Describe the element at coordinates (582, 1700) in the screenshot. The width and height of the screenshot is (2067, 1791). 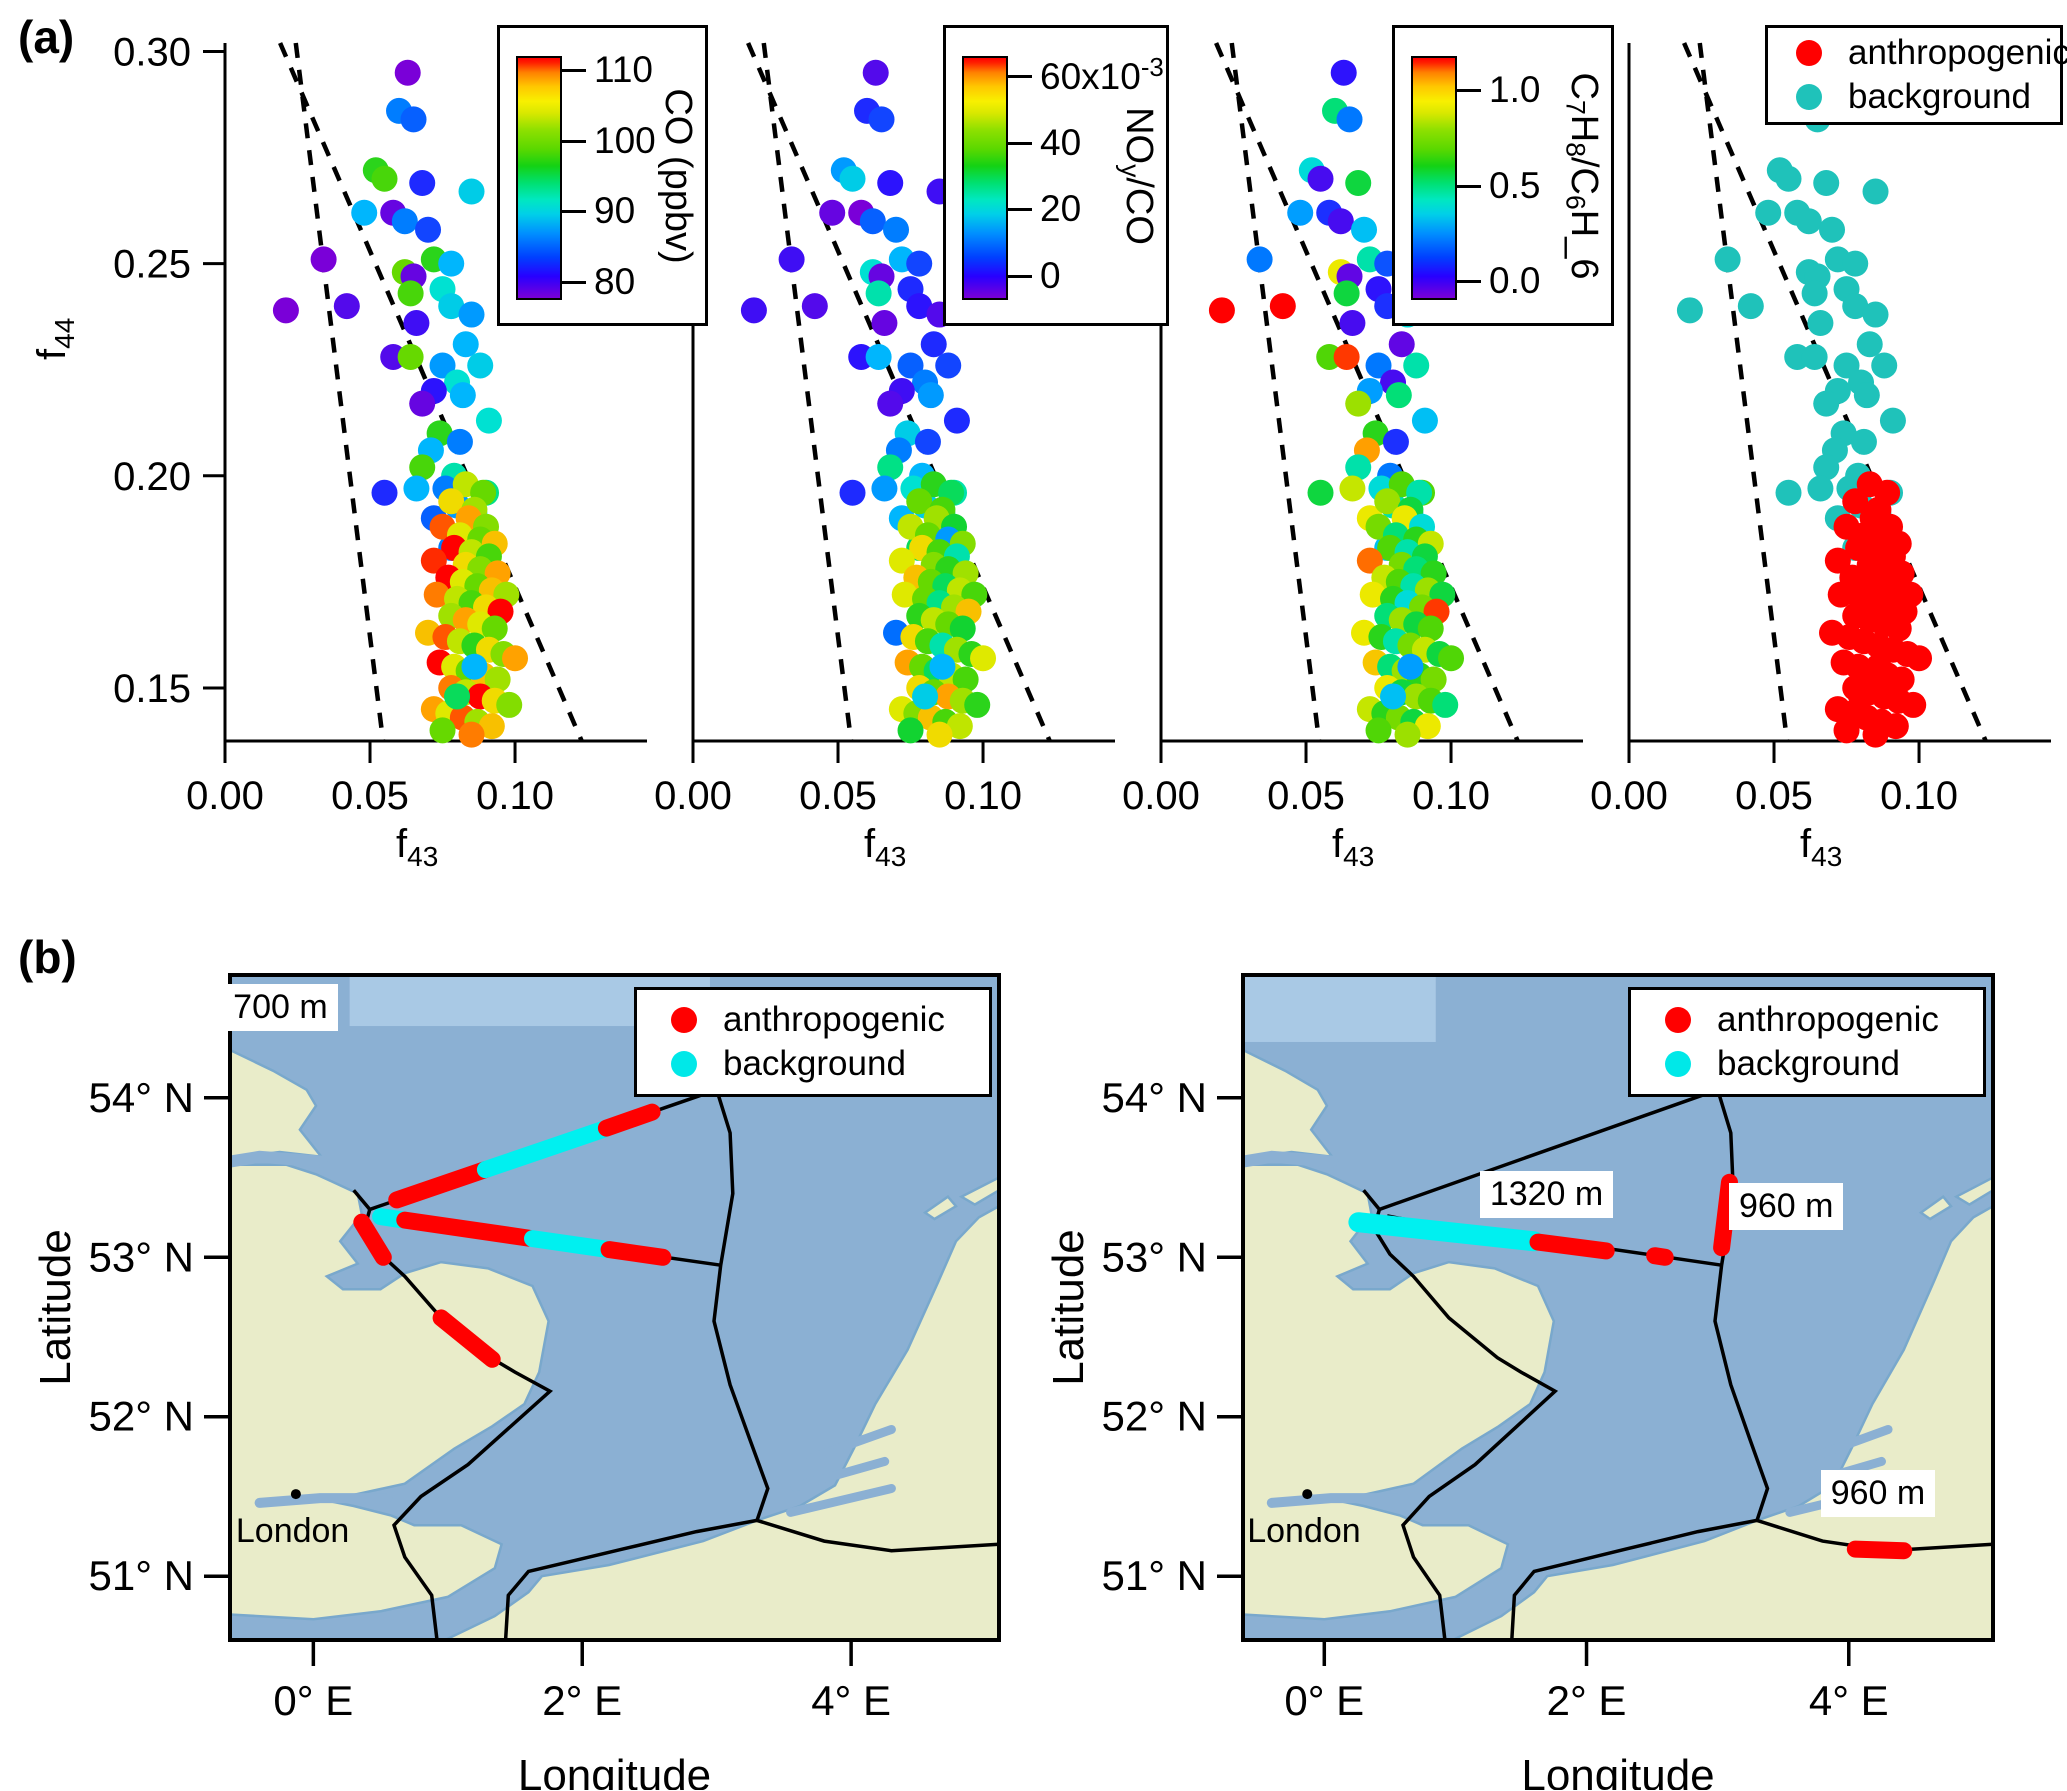
I see `lon-tick-label: 2° E` at that location.